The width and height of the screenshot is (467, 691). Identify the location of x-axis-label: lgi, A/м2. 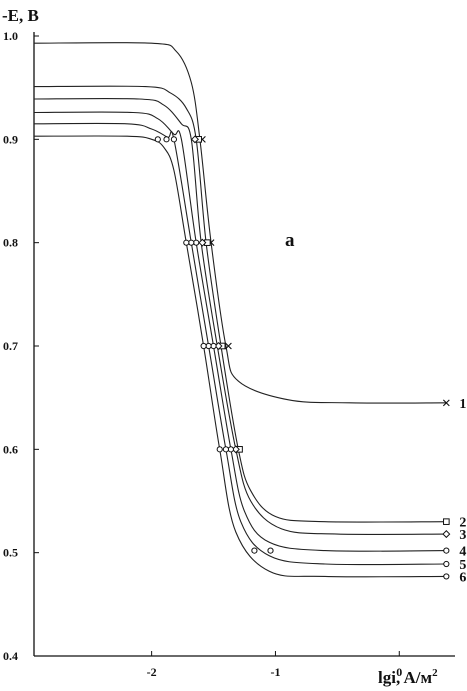
(408, 677).